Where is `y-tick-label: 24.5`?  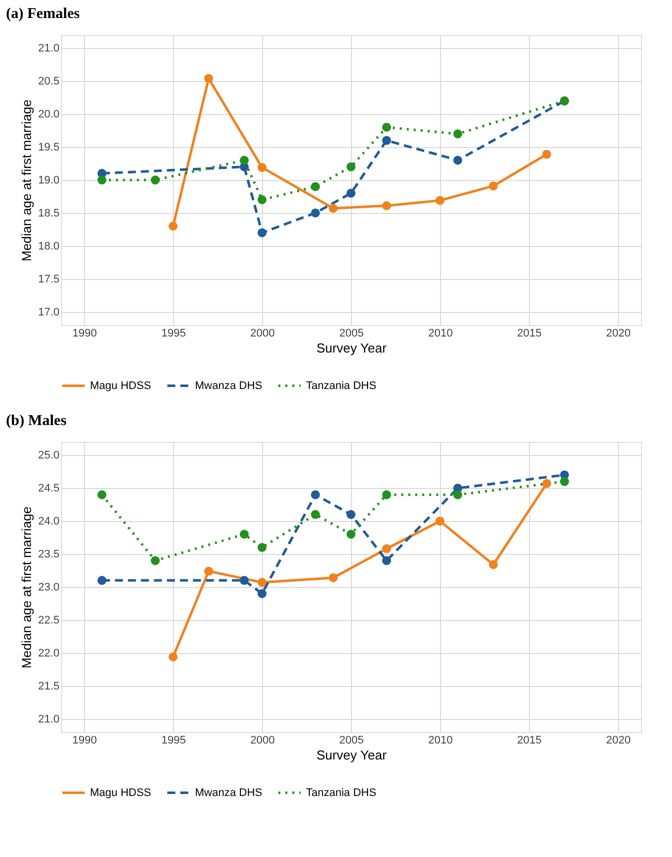 y-tick-label: 24.5 is located at coordinates (49, 488).